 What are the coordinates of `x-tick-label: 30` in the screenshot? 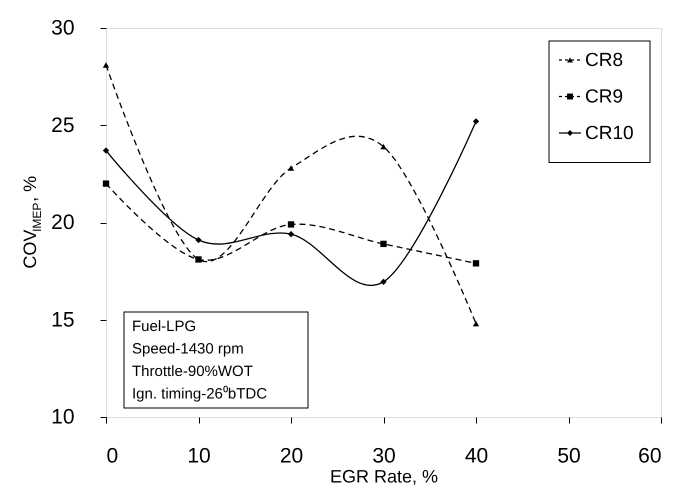 It's located at (384, 456).